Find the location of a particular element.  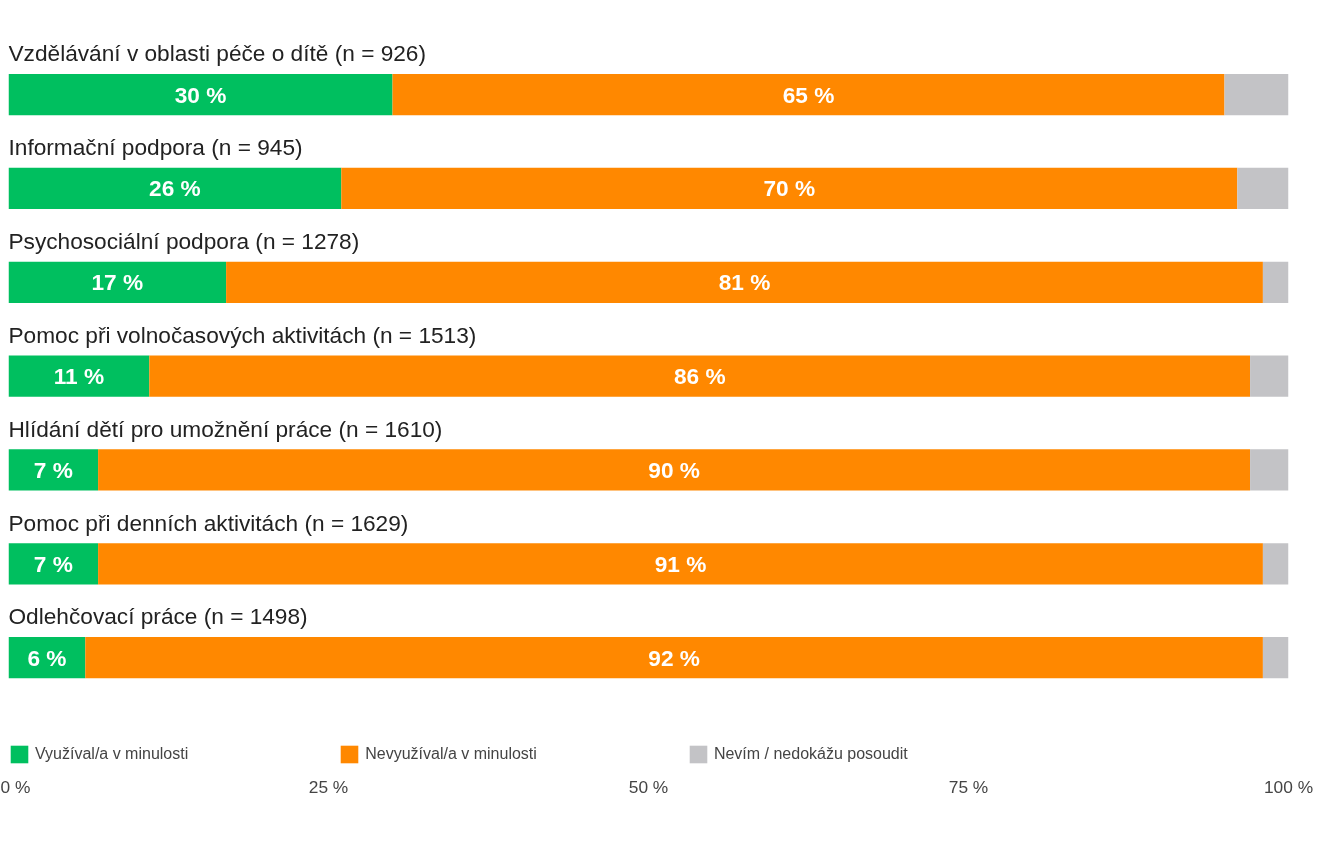

y-tick-label: Vzdělávání v oblasti péče o dítě (n = 926) is located at coordinates (217, 53).